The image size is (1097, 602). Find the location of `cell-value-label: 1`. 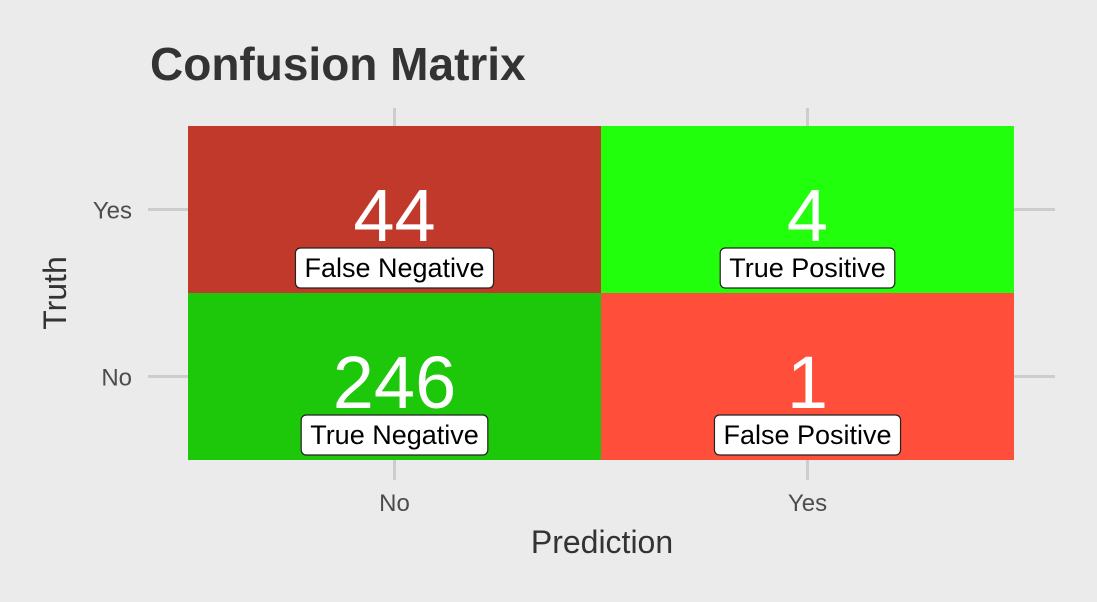

cell-value-label: 1 is located at coordinates (807, 382).